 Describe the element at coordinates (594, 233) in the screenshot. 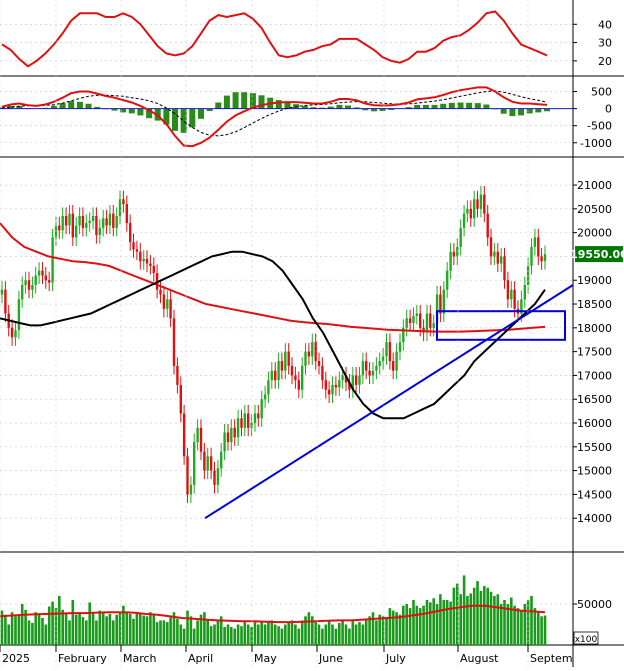

I see `price-tick-label: 20000` at that location.